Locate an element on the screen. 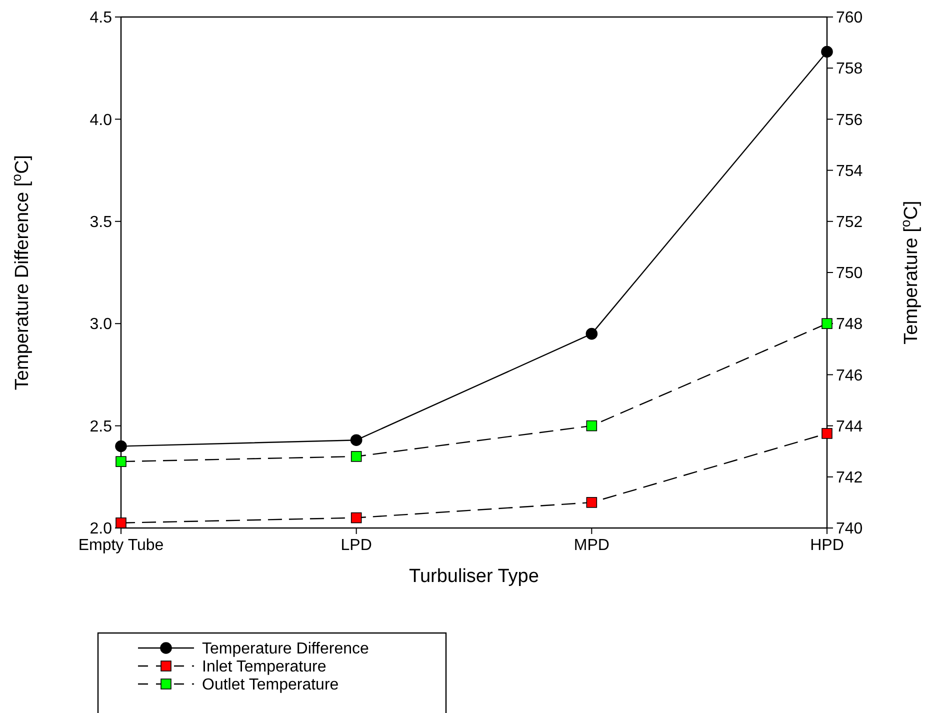  y2-tick-label: 744 is located at coordinates (849, 427).